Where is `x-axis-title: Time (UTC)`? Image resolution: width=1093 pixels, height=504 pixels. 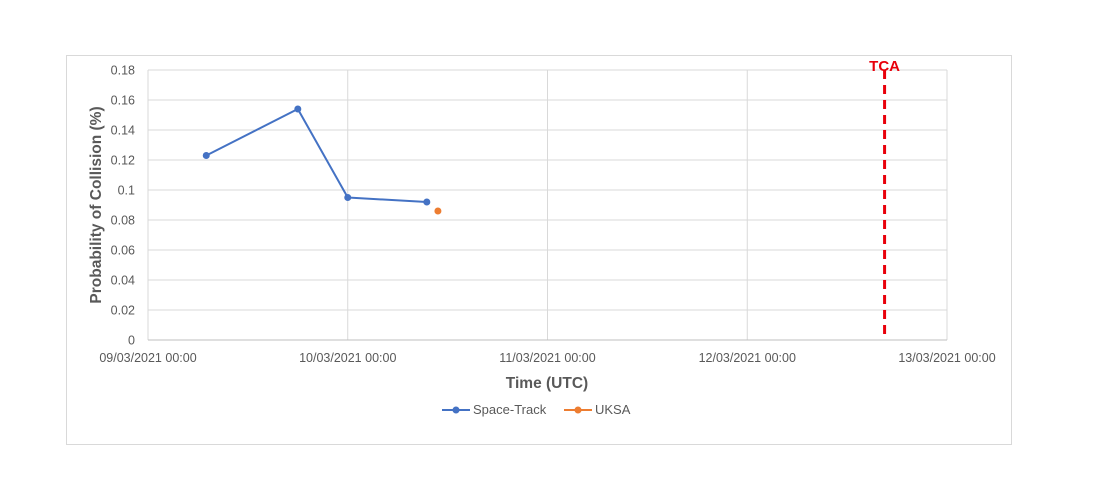 x-axis-title: Time (UTC) is located at coordinates (547, 383).